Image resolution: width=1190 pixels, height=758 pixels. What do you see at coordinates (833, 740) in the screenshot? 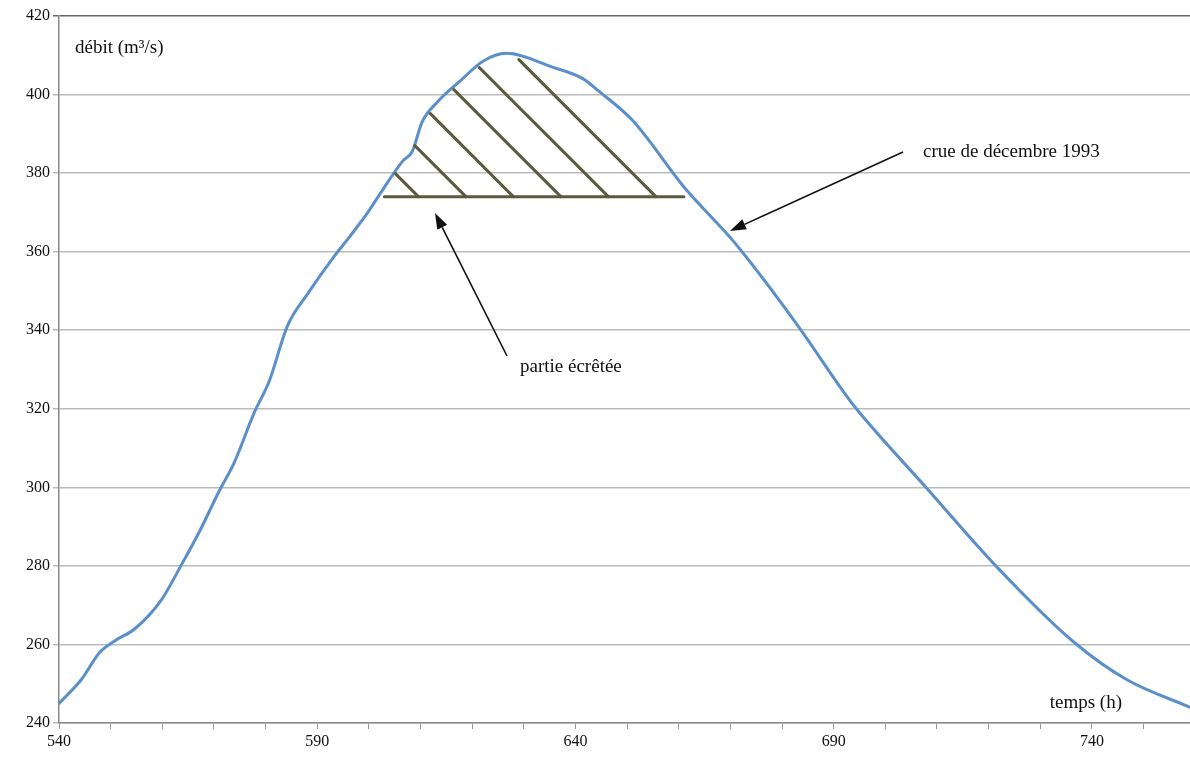
I see `x-tick-label: 690` at bounding box center [833, 740].